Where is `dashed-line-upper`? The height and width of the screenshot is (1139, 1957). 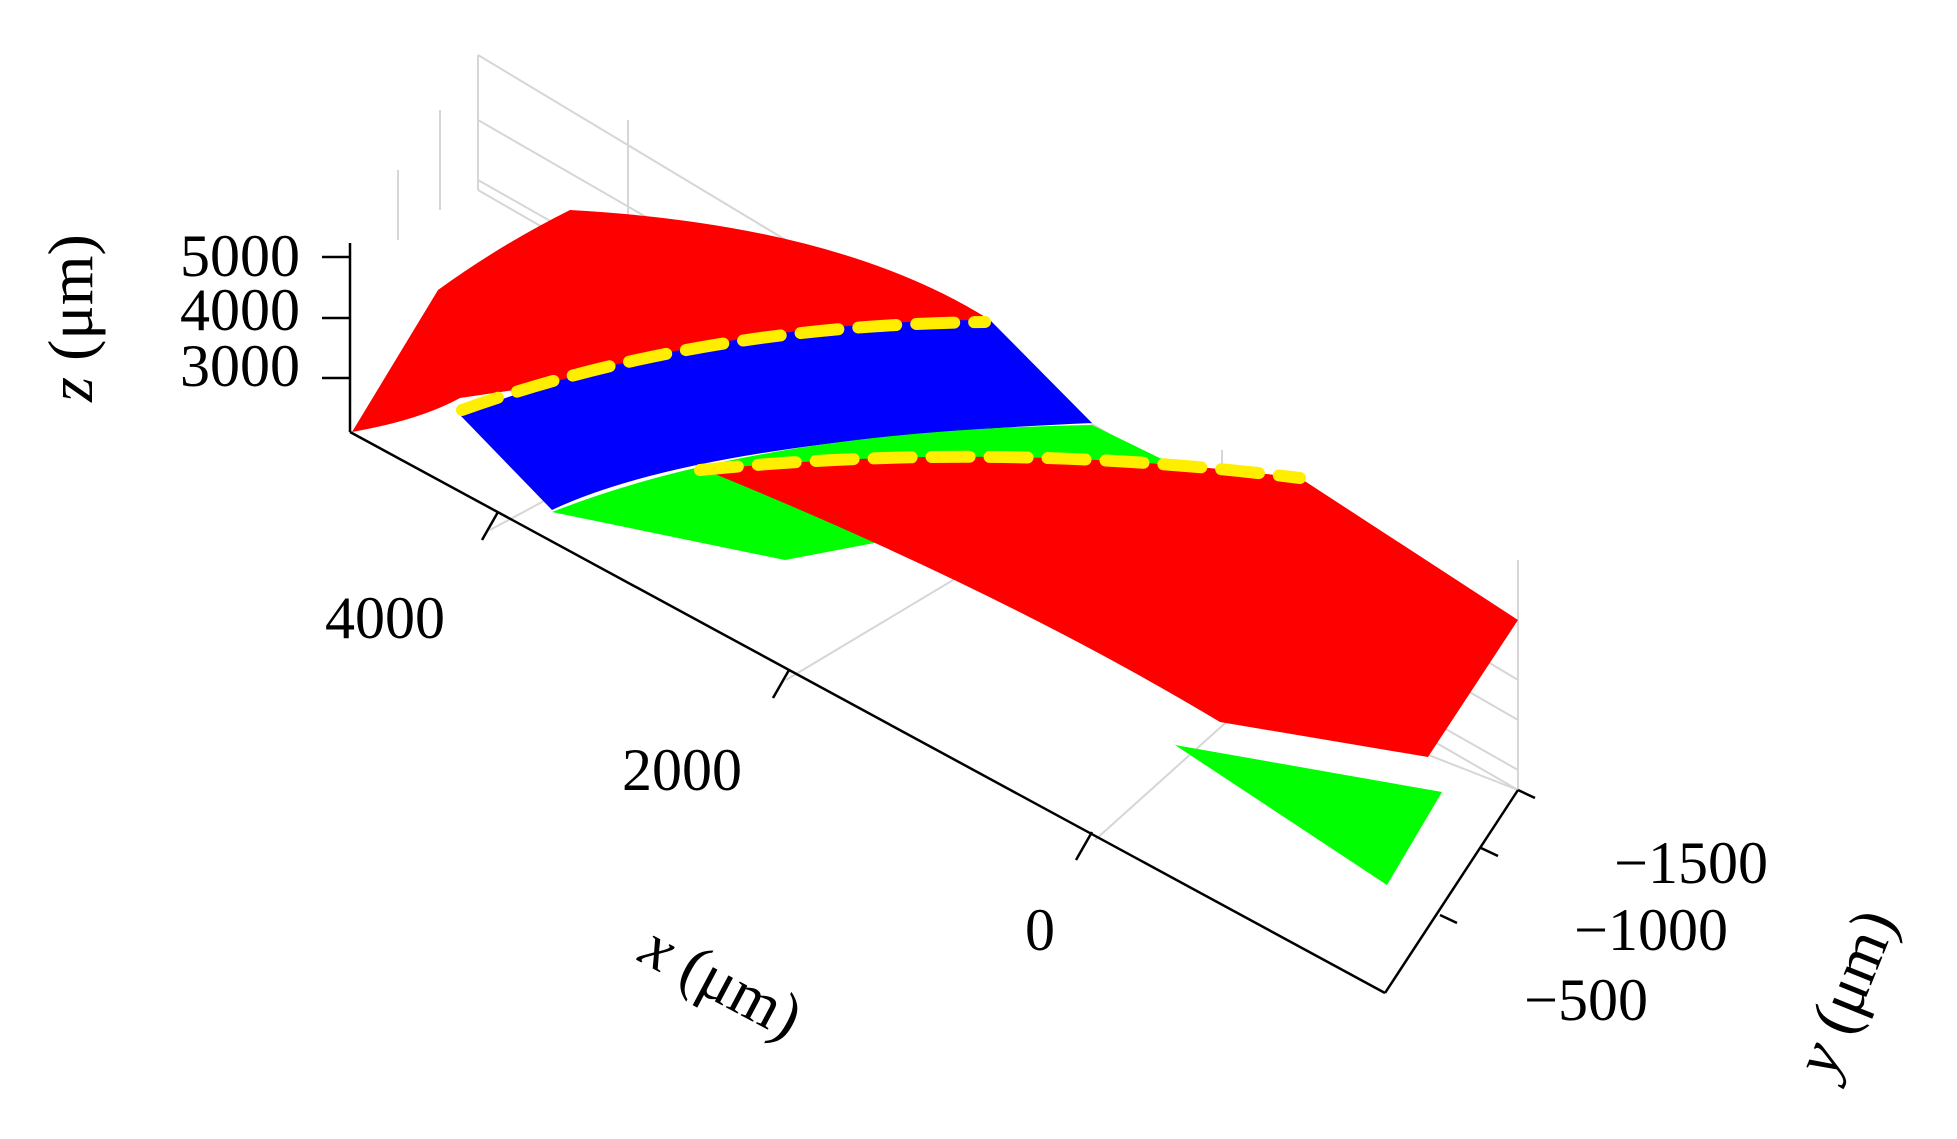
dashed-line-upper is located at coordinates (723, 366).